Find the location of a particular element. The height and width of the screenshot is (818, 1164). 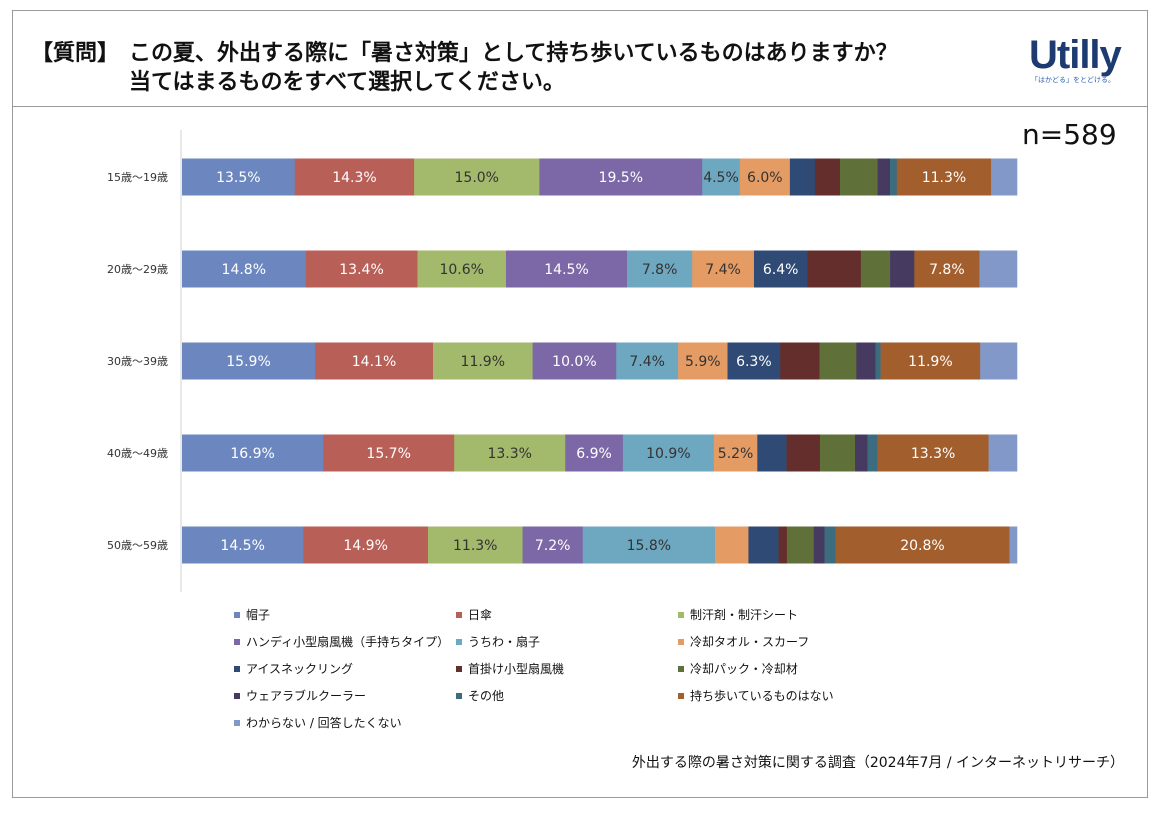

category-label: 15歳〜19歳 is located at coordinates (137, 177).